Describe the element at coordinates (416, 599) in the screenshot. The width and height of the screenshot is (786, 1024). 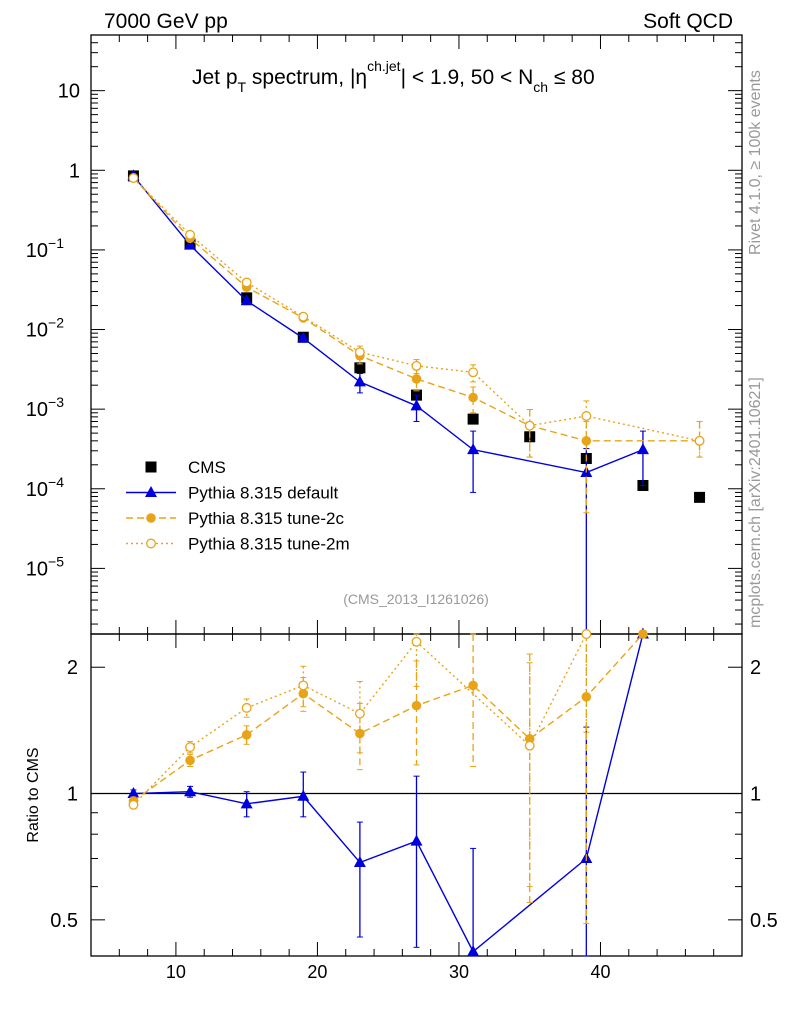
I see `analysis-id: (CMS_2013_I1261026)` at that location.